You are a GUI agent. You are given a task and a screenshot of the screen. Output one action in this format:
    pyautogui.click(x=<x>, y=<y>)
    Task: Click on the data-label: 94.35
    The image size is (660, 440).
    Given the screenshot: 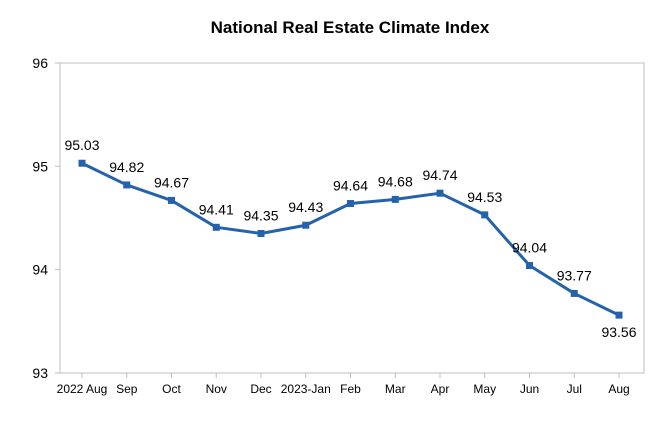 What is the action you would take?
    pyautogui.click(x=260, y=216)
    